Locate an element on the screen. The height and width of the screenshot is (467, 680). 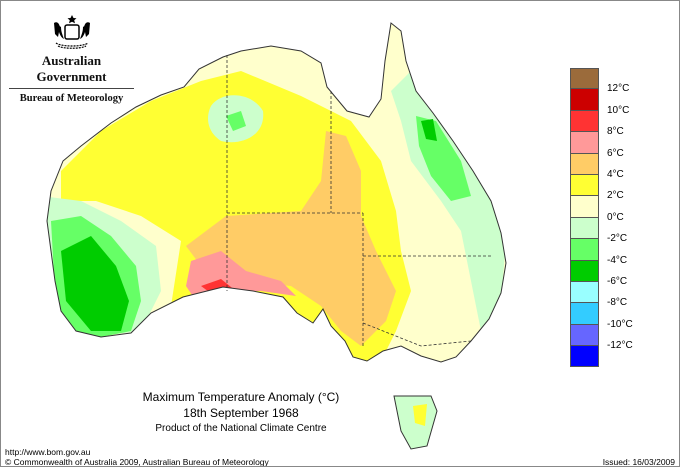
legend-label: -12°C is located at coordinates (620, 346).